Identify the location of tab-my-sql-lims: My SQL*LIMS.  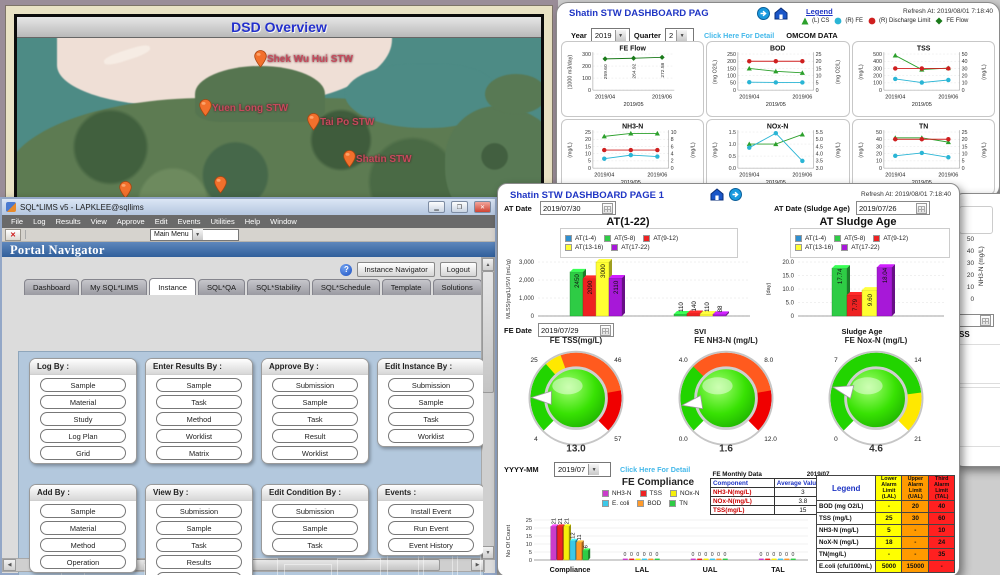
(114, 287).